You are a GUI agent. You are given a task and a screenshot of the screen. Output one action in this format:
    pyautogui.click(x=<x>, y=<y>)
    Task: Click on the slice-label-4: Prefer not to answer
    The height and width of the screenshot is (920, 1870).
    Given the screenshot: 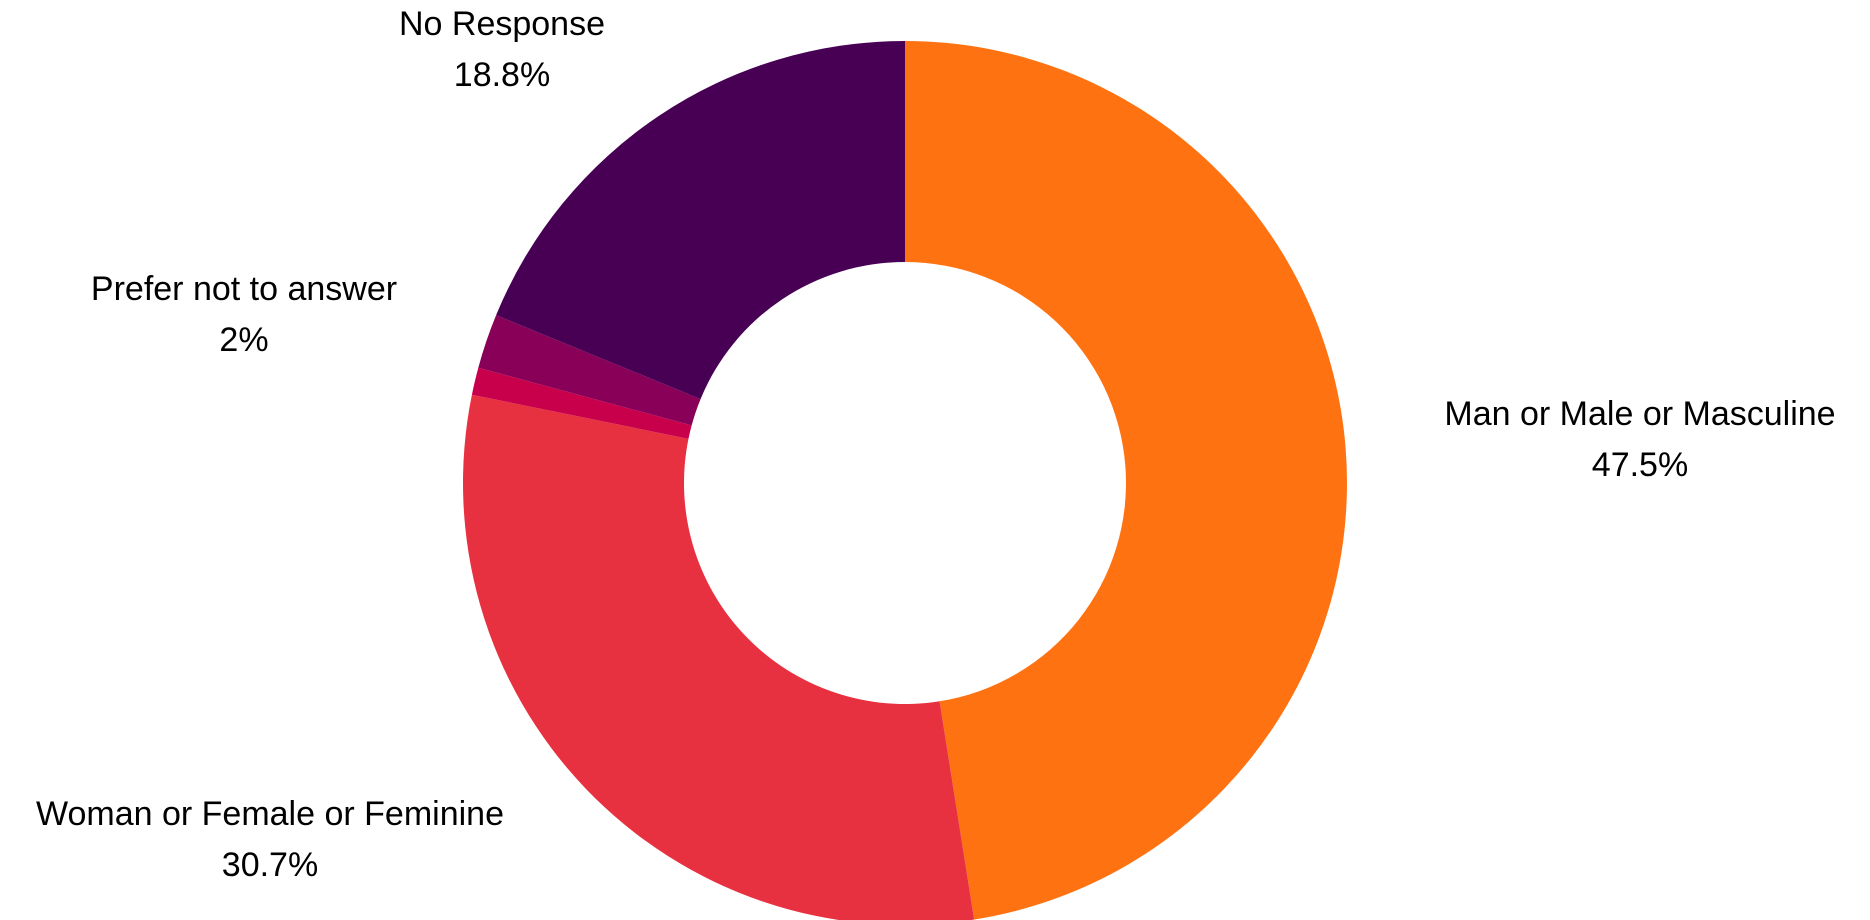 What is the action you would take?
    pyautogui.click(x=244, y=289)
    